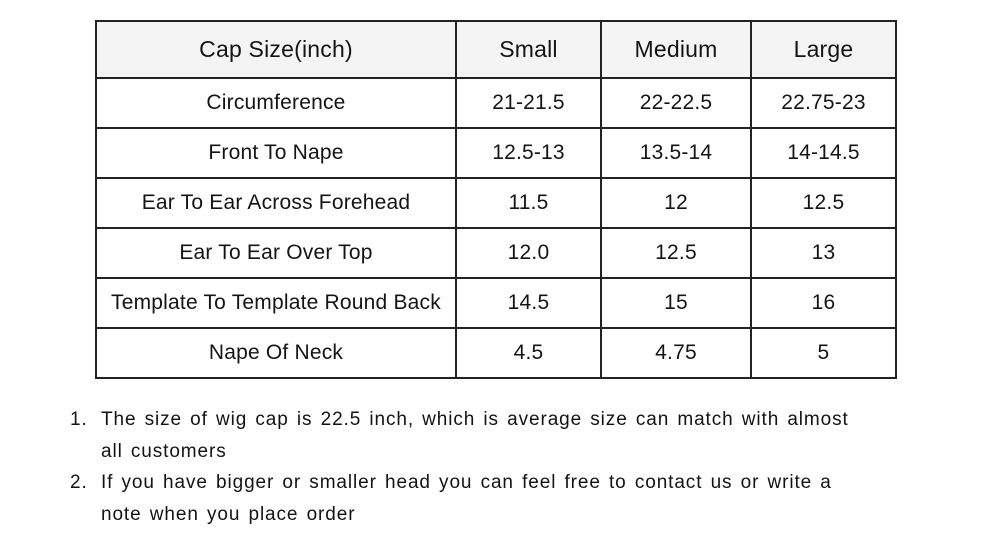 The image size is (1000, 560). I want to click on size-value-small: 12.5-13, so click(528, 153).